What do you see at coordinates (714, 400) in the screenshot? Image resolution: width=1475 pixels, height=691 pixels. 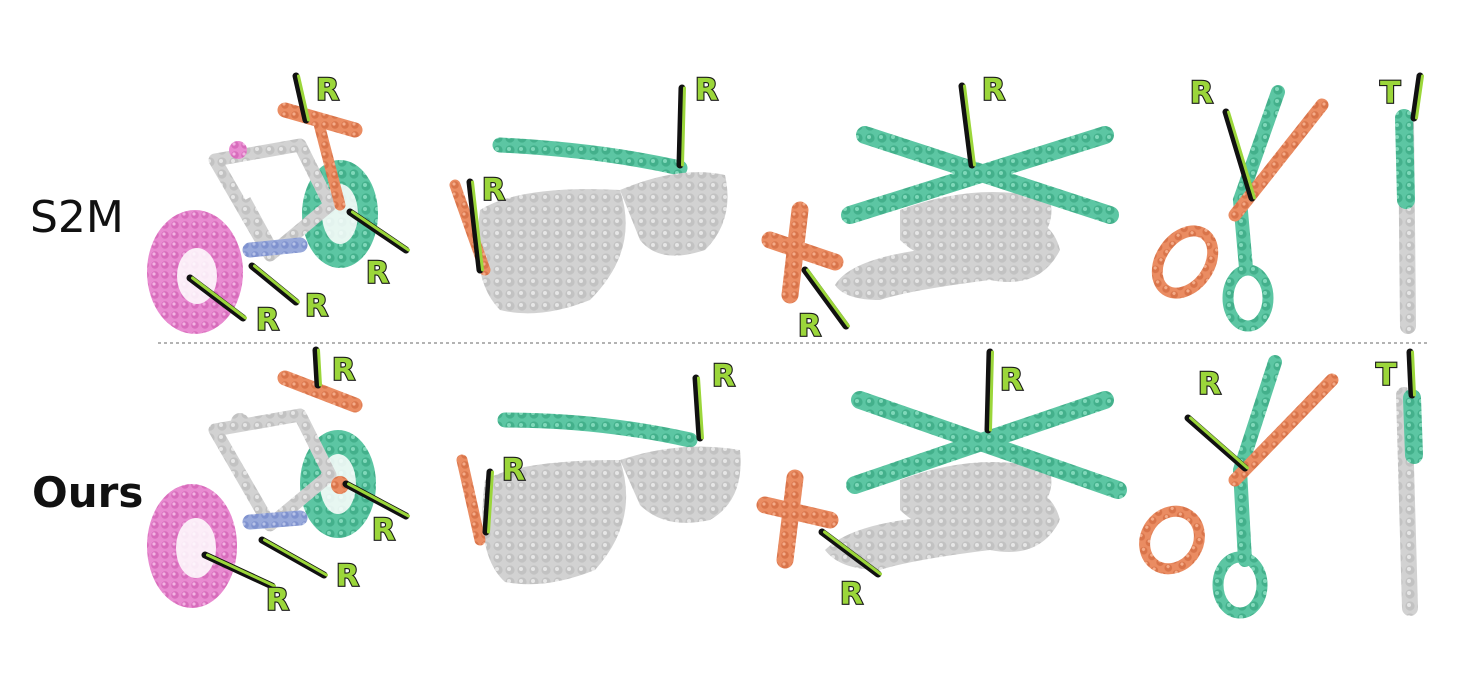 I see `axis-marker-eyeglasses-ours-right: R` at bounding box center [714, 400].